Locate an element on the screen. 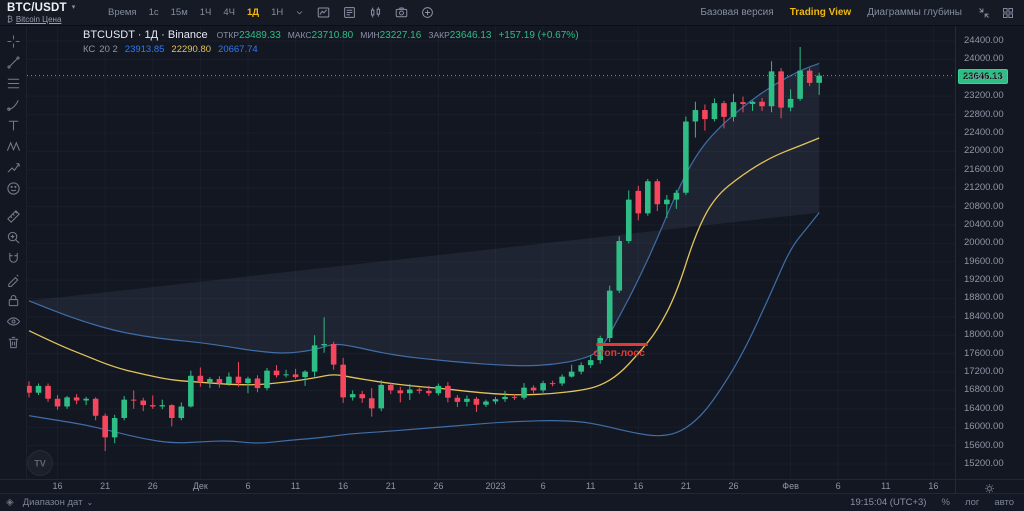  price-tick-label: 23200.00 is located at coordinates (984, 96).